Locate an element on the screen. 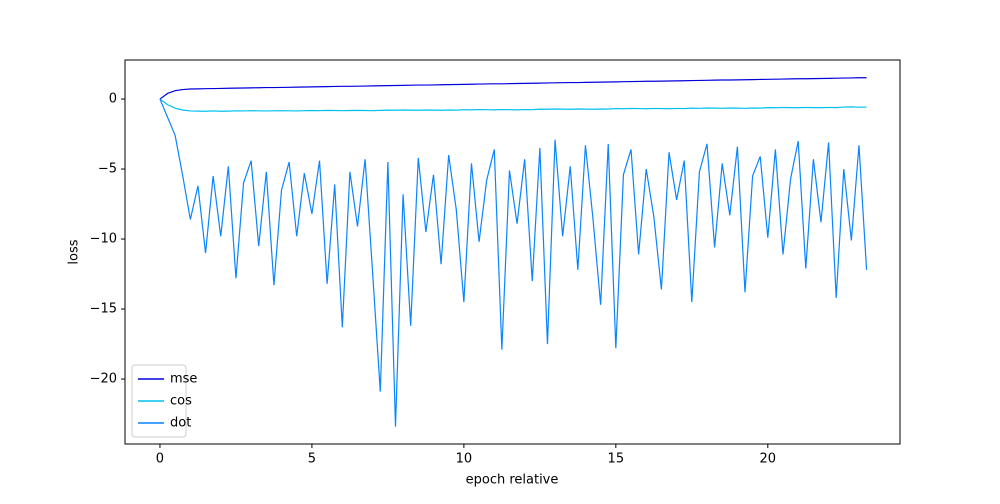 This screenshot has height=504, width=1000. x-axis-label: epoch relative is located at coordinates (512, 480).